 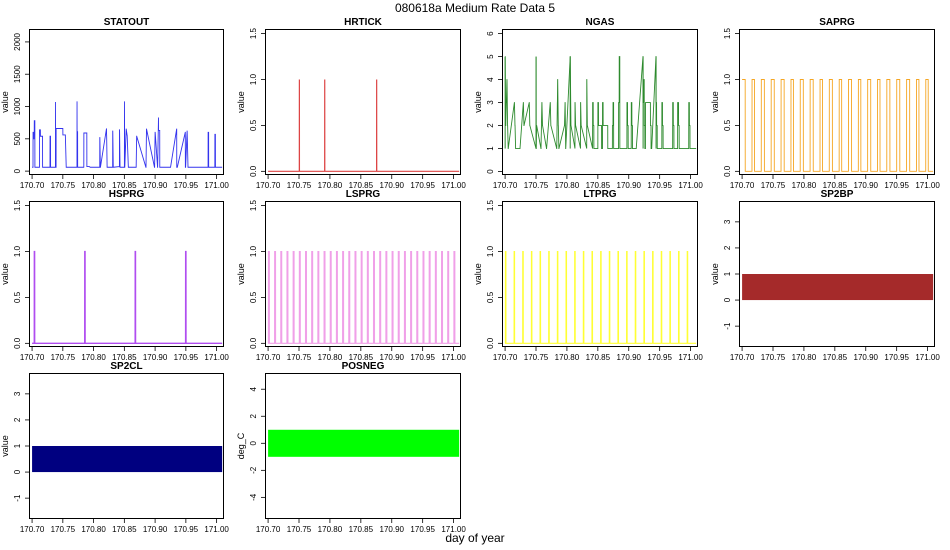 I want to click on x-tick-label-hsprg: 170.90, so click(x=155, y=357).